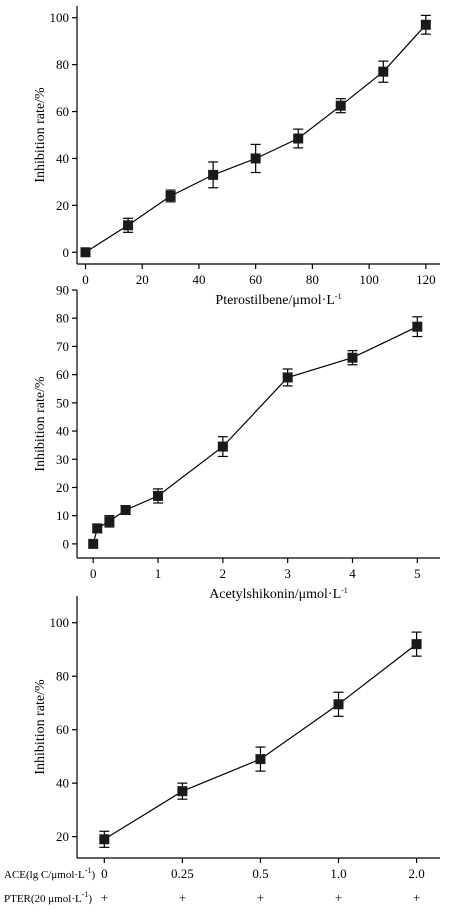  What do you see at coordinates (62, 346) in the screenshot?
I see `y-tick-label: 70` at bounding box center [62, 346].